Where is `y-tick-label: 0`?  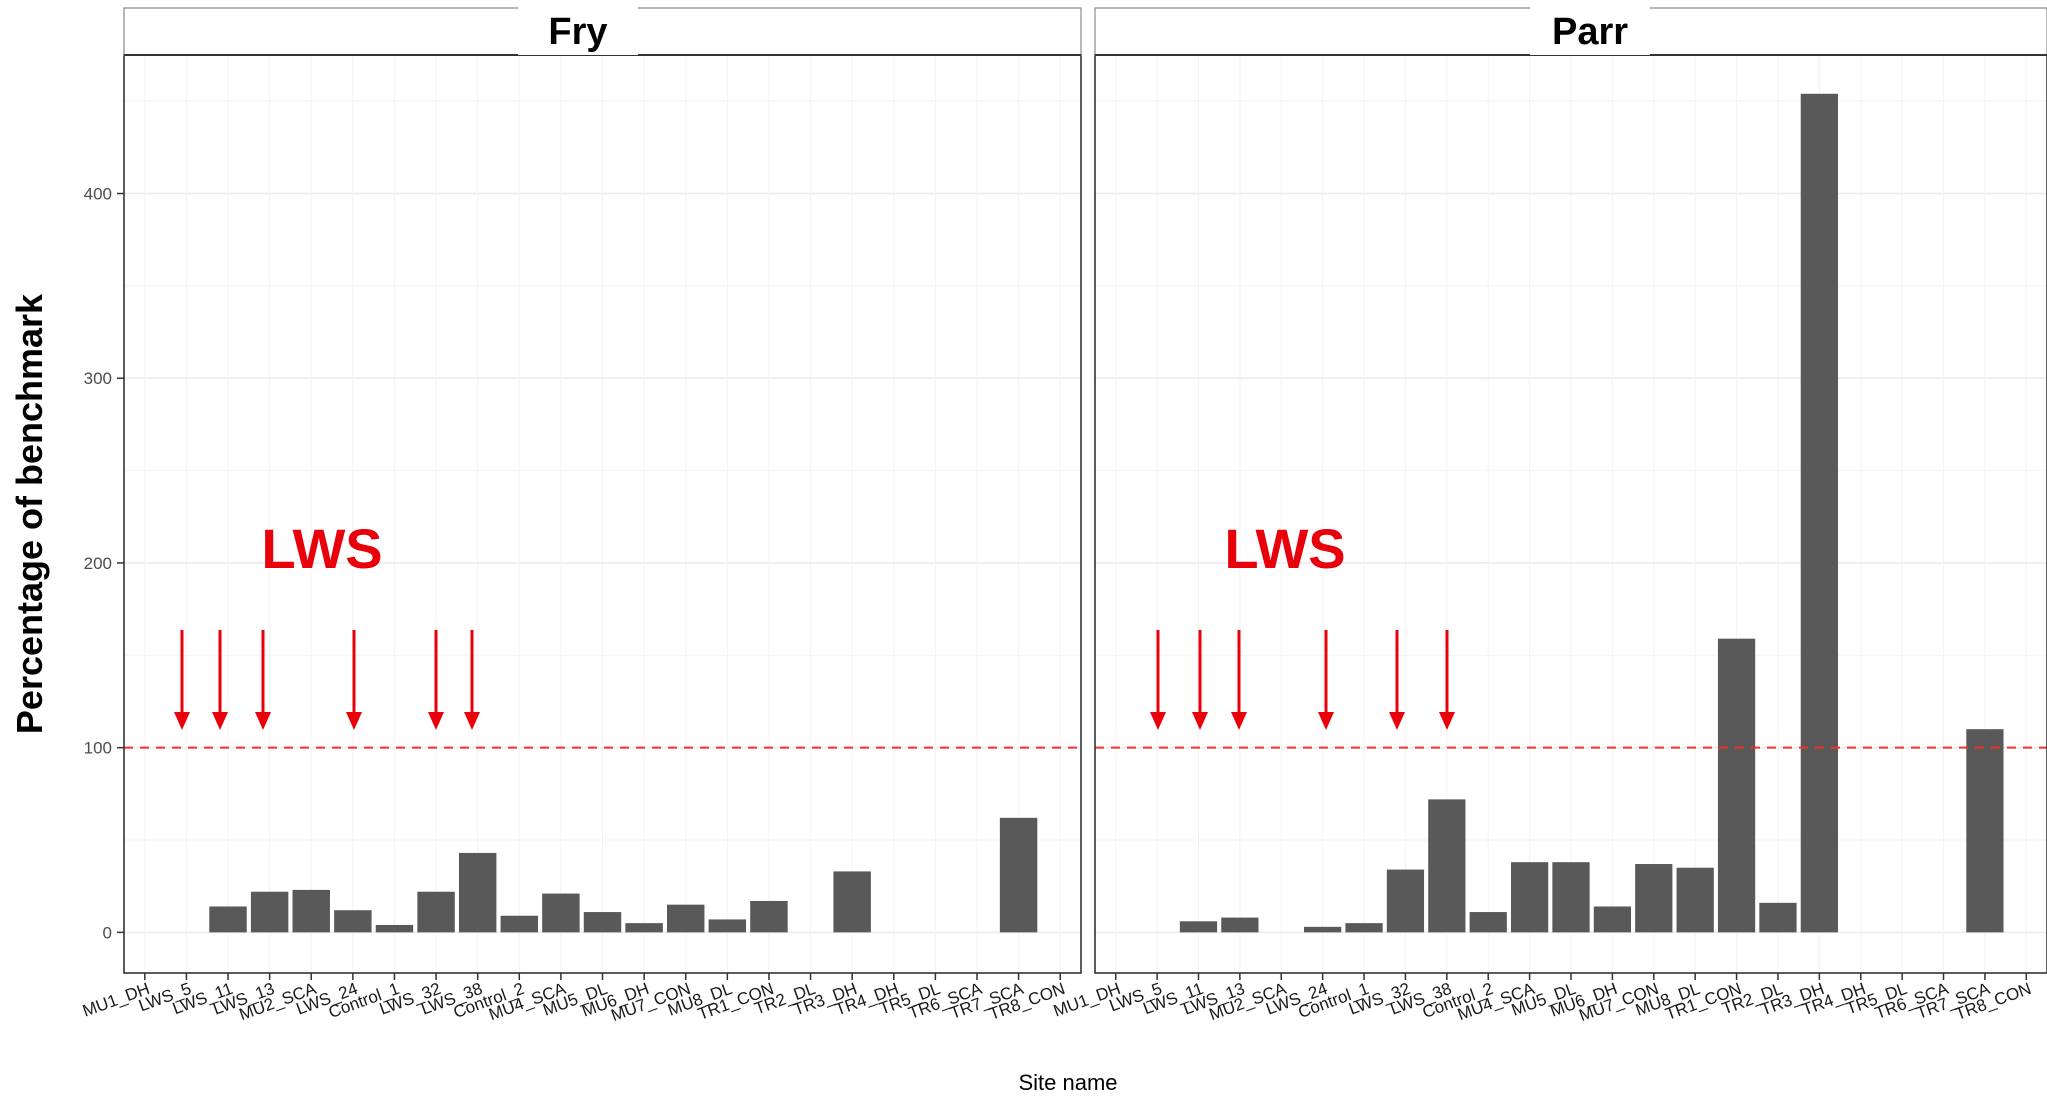
y-tick-label: 0 is located at coordinates (107, 932).